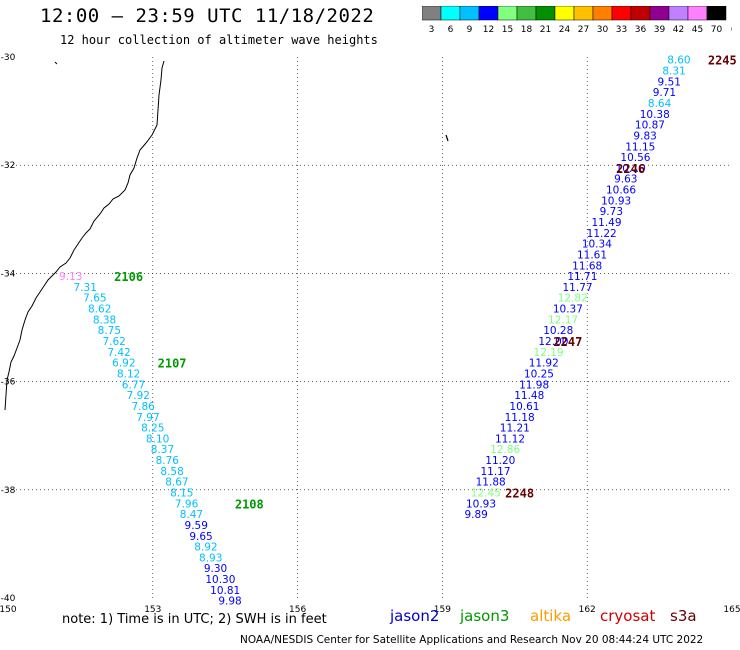 The width and height of the screenshot is (740, 650). I want to click on swh-value-label: 7.96, so click(187, 504).